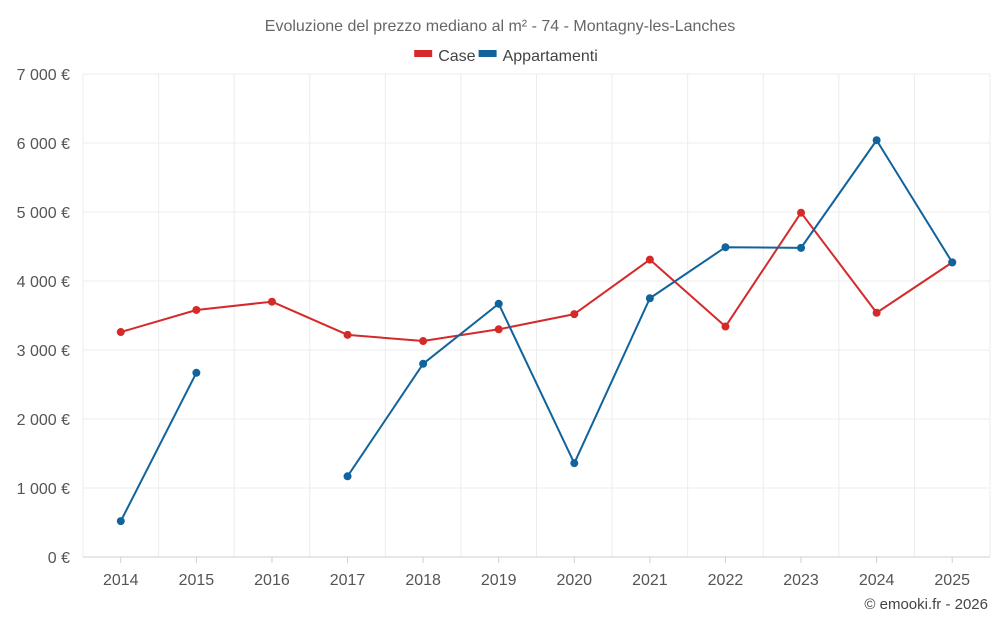 The height and width of the screenshot is (625, 1000). I want to click on y-tick-label: 7 000 €, so click(43, 75).